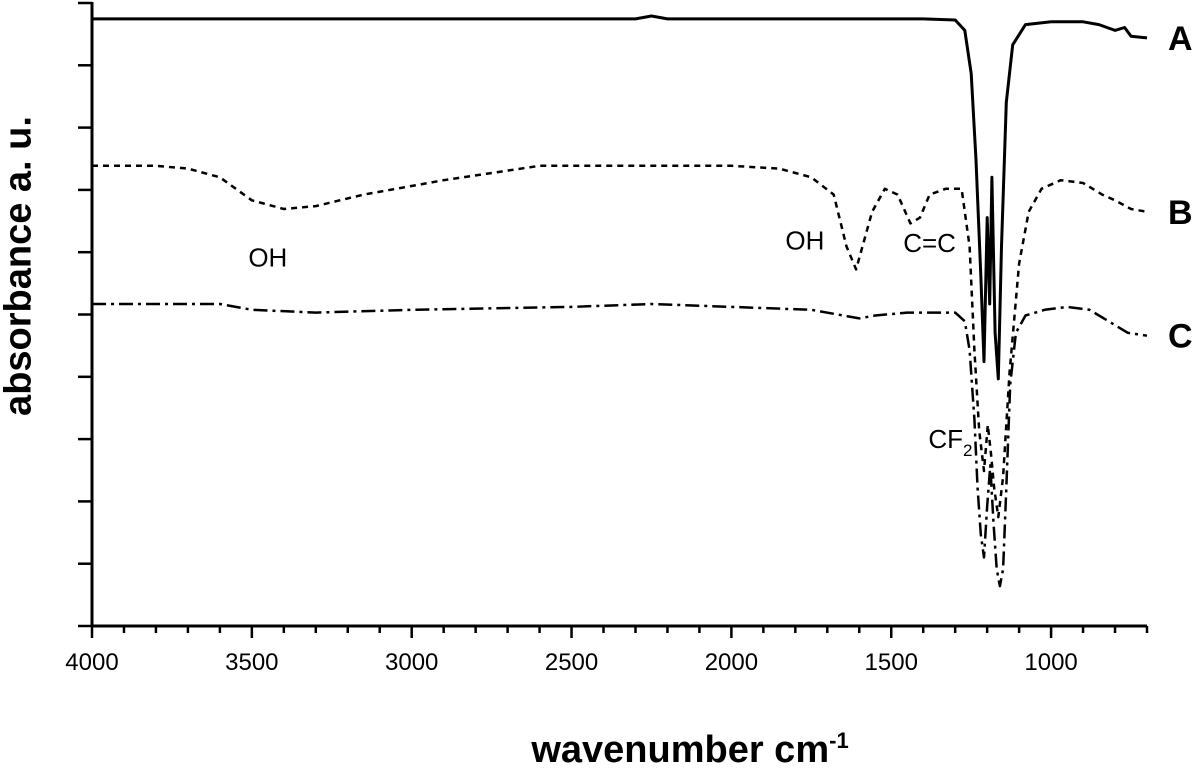 Image resolution: width=1200 pixels, height=772 pixels. Describe the element at coordinates (1180, 39) in the screenshot. I see `series-label-a: A` at that location.